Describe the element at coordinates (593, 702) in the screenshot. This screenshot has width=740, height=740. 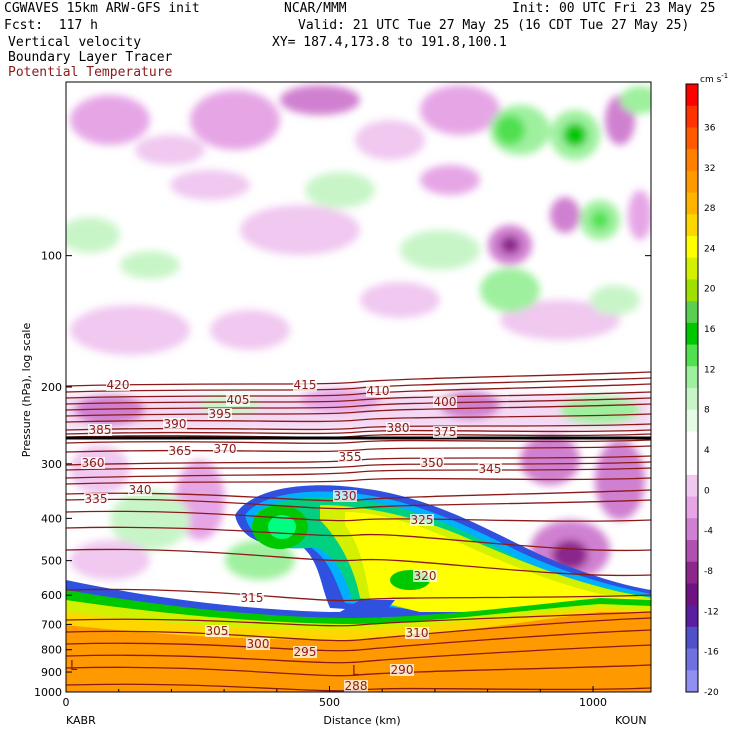
I see `x-tick-label: 1000` at that location.